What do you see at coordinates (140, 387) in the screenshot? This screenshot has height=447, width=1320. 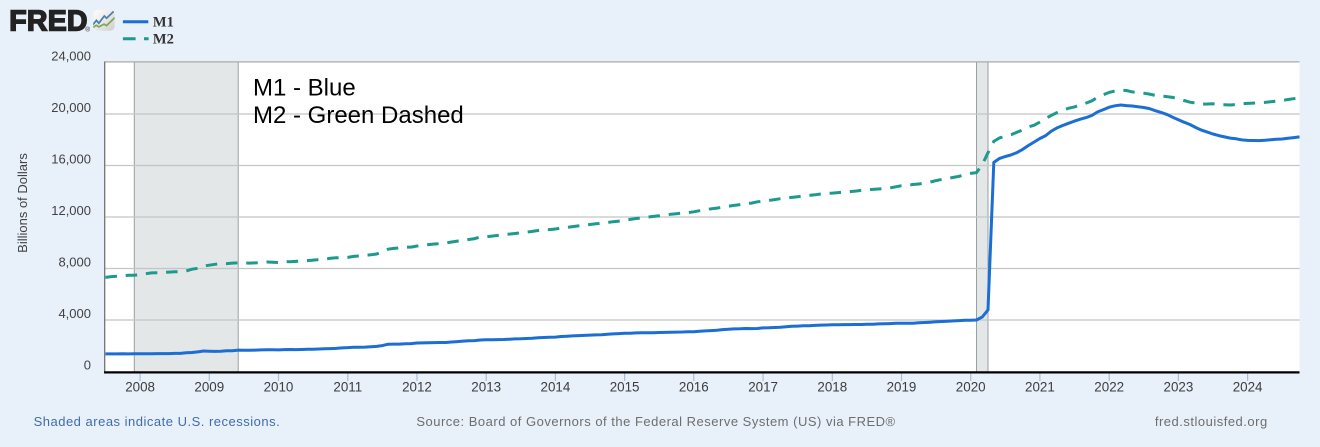 I see `svg-text: 2008` at bounding box center [140, 387].